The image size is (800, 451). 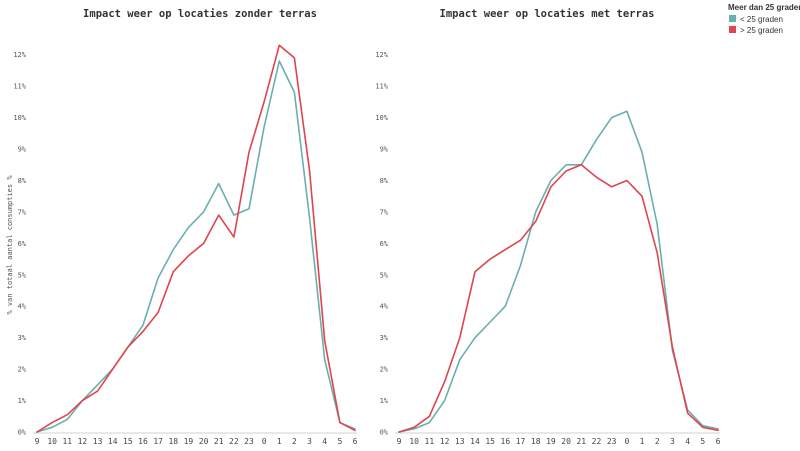 I want to click on legend-label-below-25: < 25 graden, so click(x=761, y=19).